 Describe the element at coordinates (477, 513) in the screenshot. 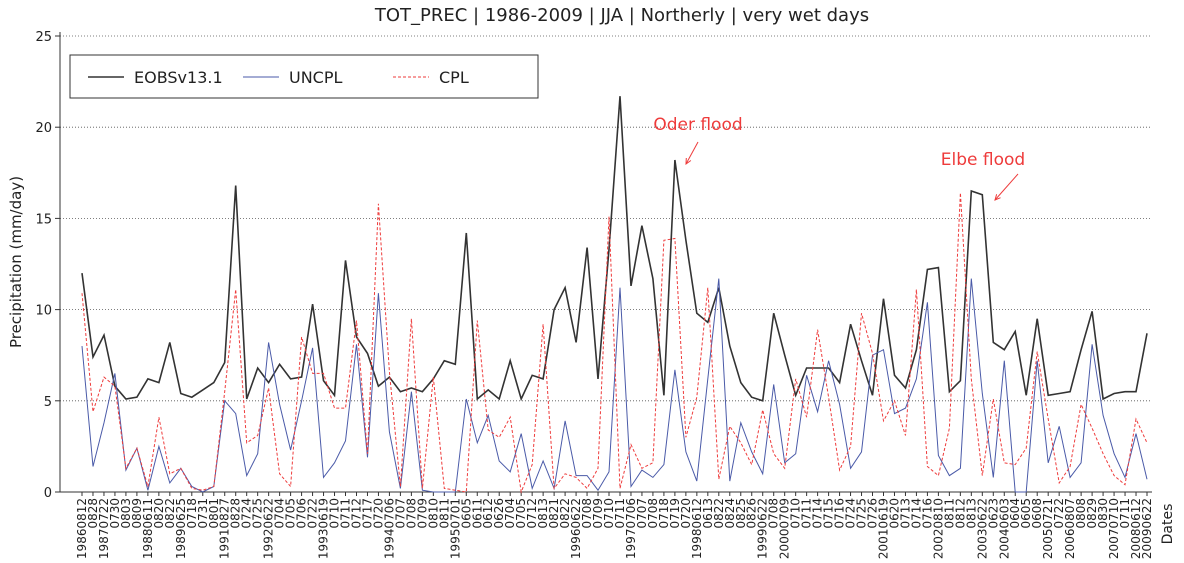

I see `x-tick-label: 0611` at that location.